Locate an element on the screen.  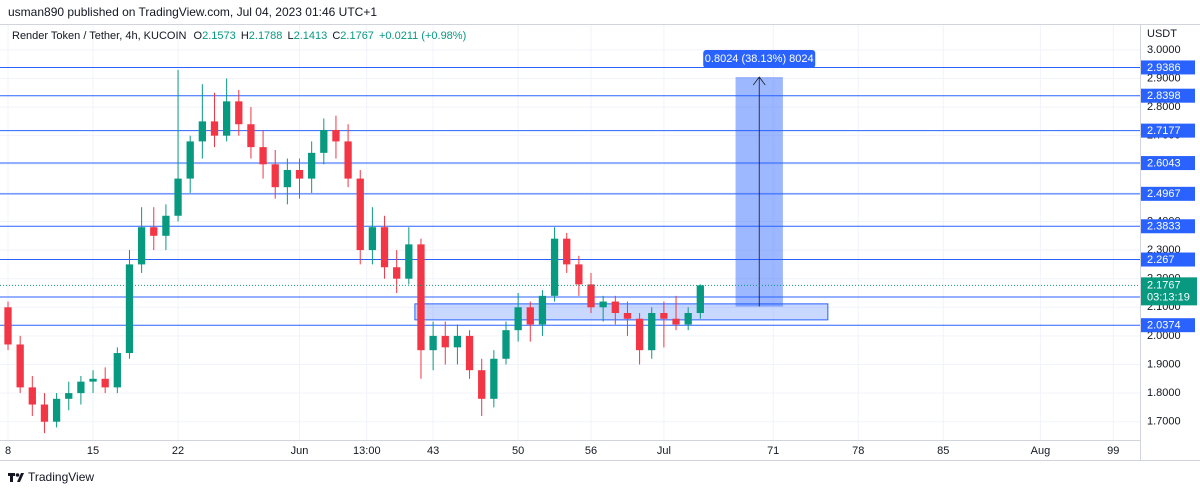
x-tick-label: 99 is located at coordinates (1113, 451).